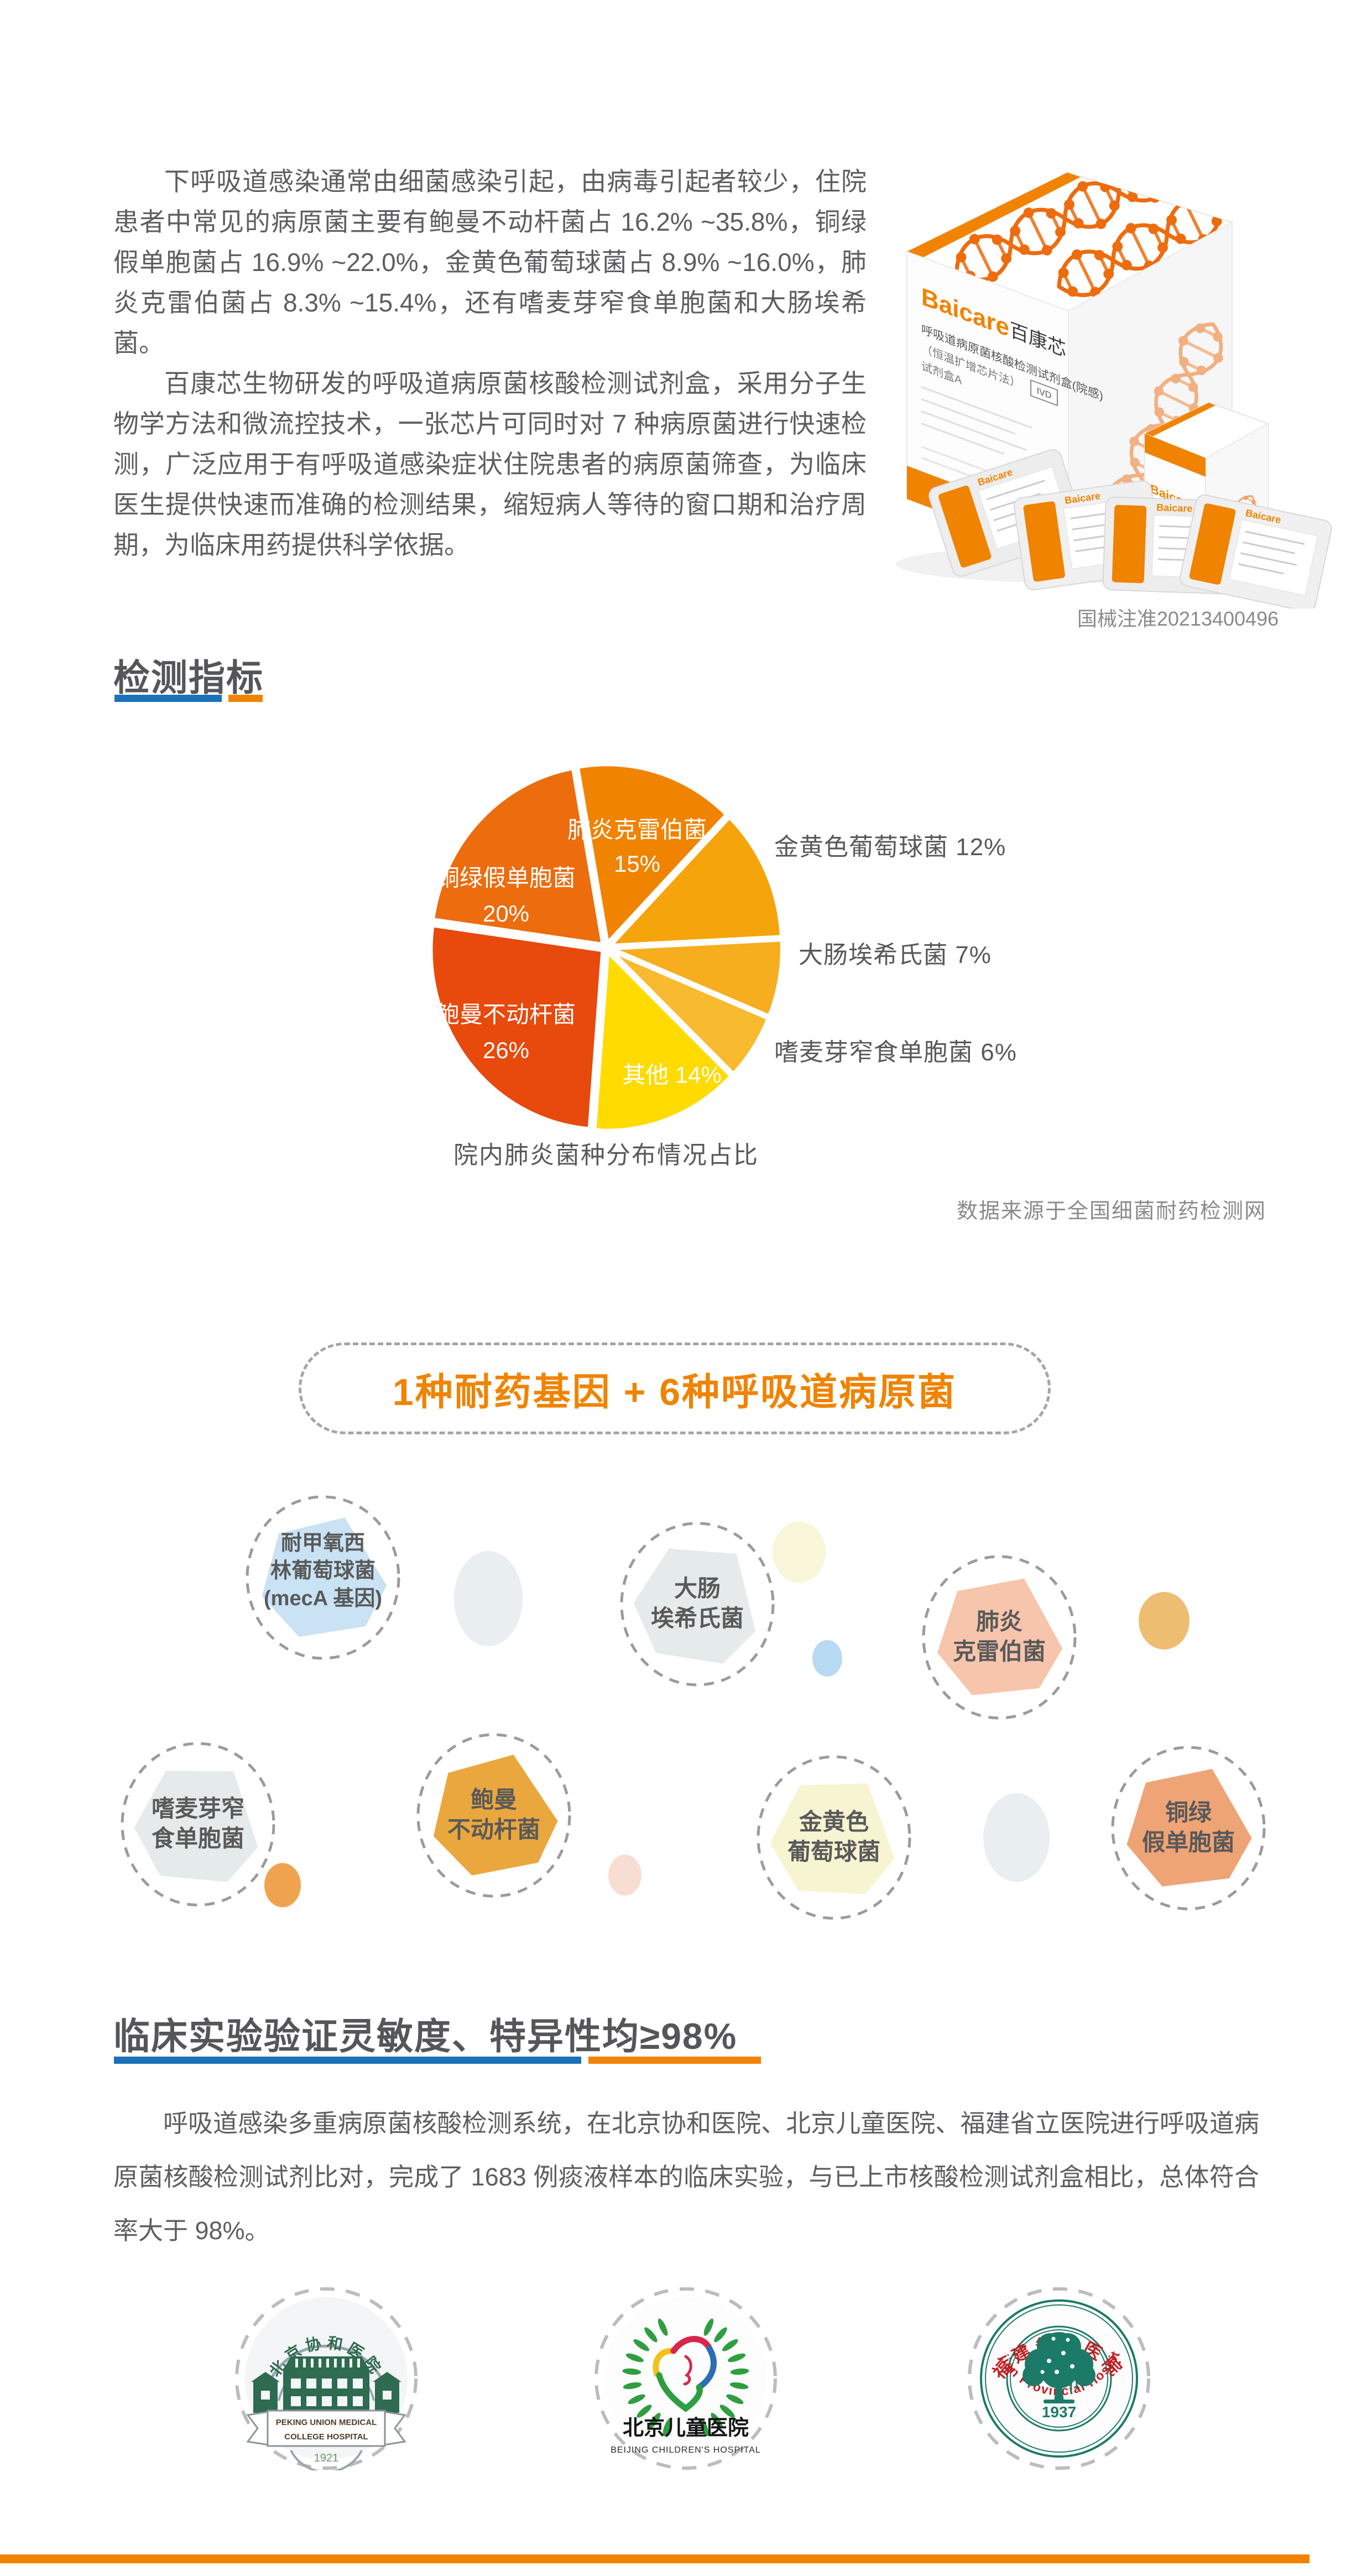  I want to click on pouch-brand: Baicare, so click(1174, 508).